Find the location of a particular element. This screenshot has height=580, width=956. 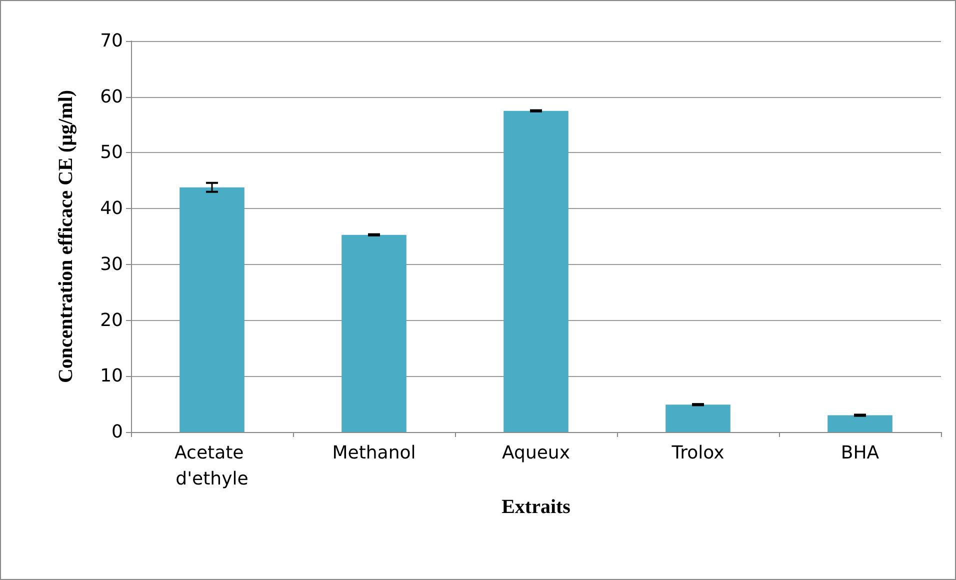

y-tick-label: 60 is located at coordinates (111, 97).